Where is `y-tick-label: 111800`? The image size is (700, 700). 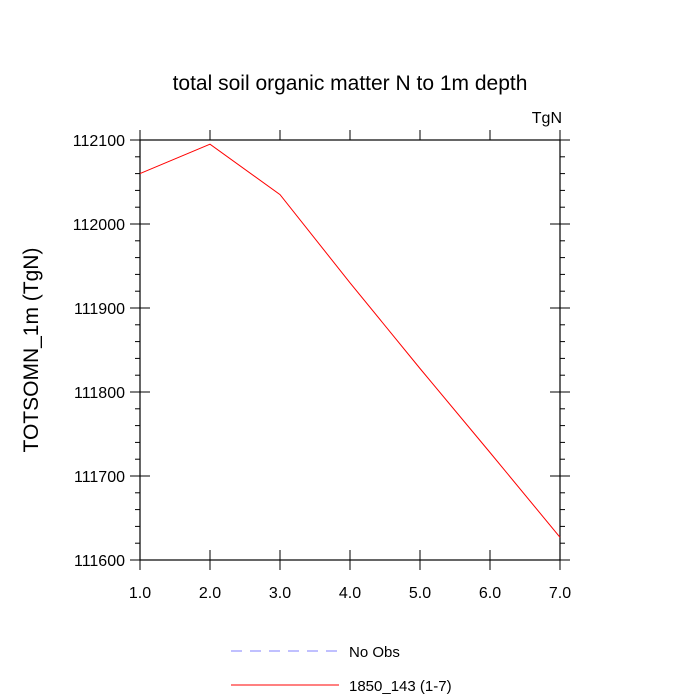 y-tick-label: 111800 is located at coordinates (99, 393).